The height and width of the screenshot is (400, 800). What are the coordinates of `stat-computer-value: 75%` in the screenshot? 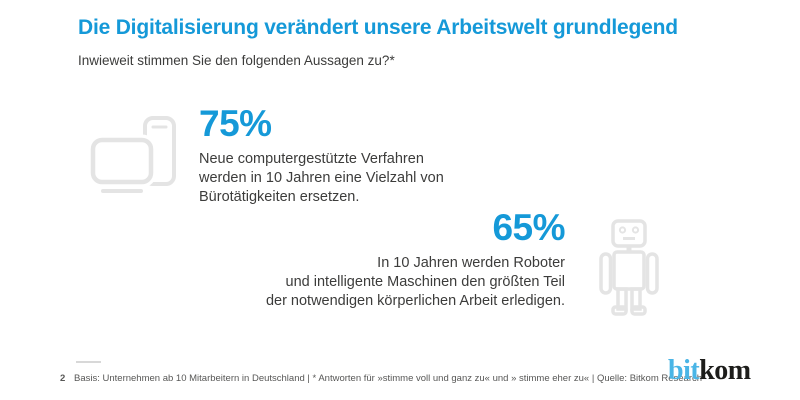 It's located at (235, 123).